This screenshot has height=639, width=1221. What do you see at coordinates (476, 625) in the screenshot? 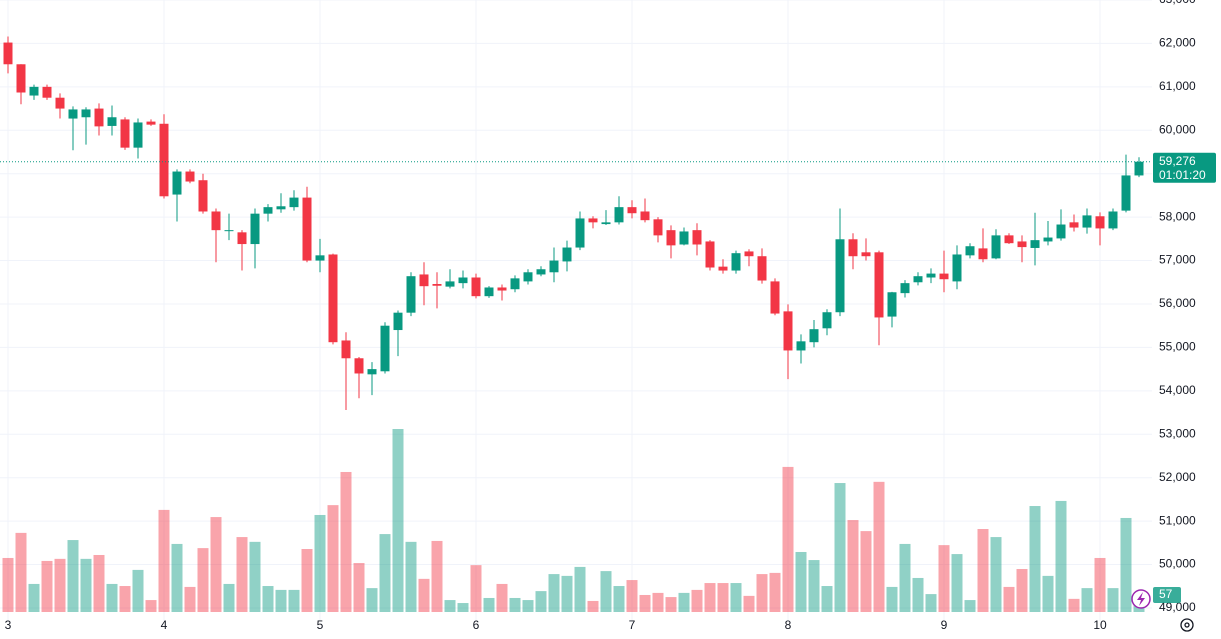
I see `x-tick-label: 6` at bounding box center [476, 625].